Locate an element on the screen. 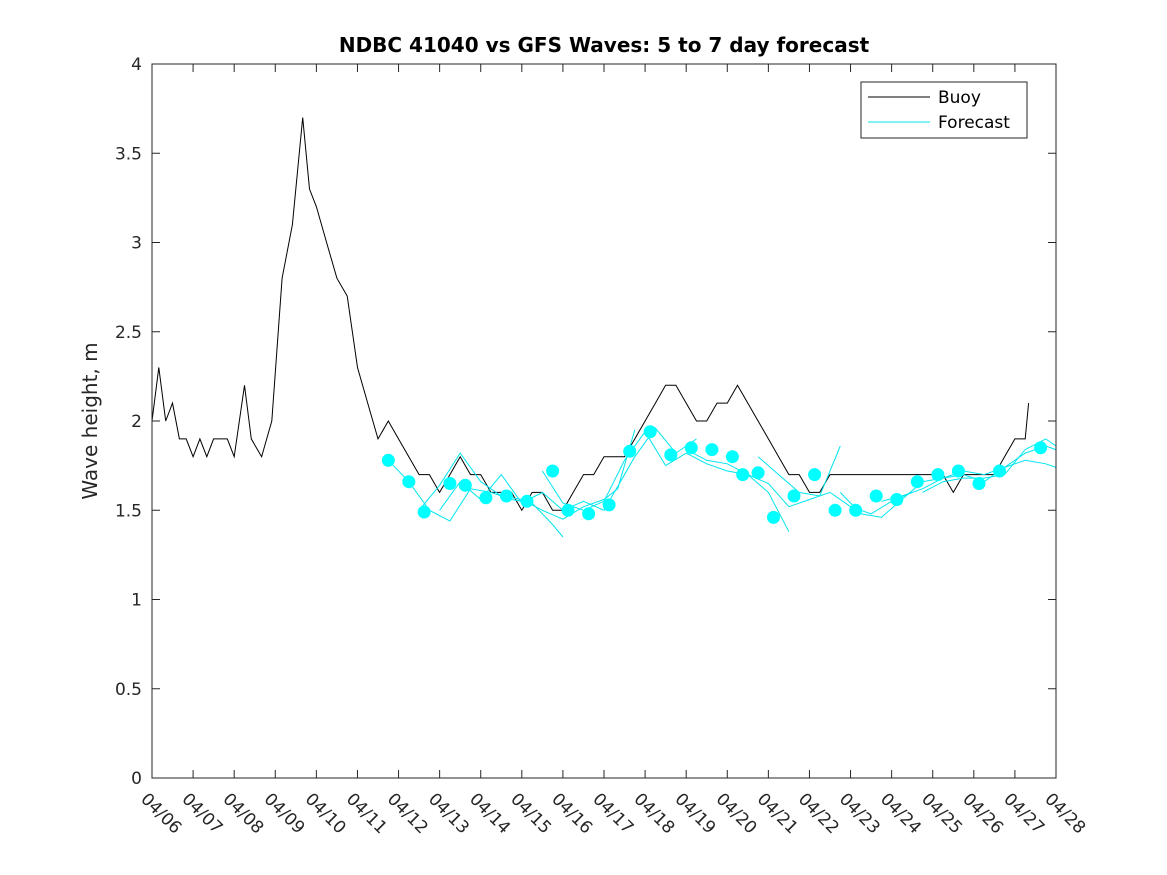 The height and width of the screenshot is (875, 1167). legend-buoy-label: Buoy is located at coordinates (959, 98).